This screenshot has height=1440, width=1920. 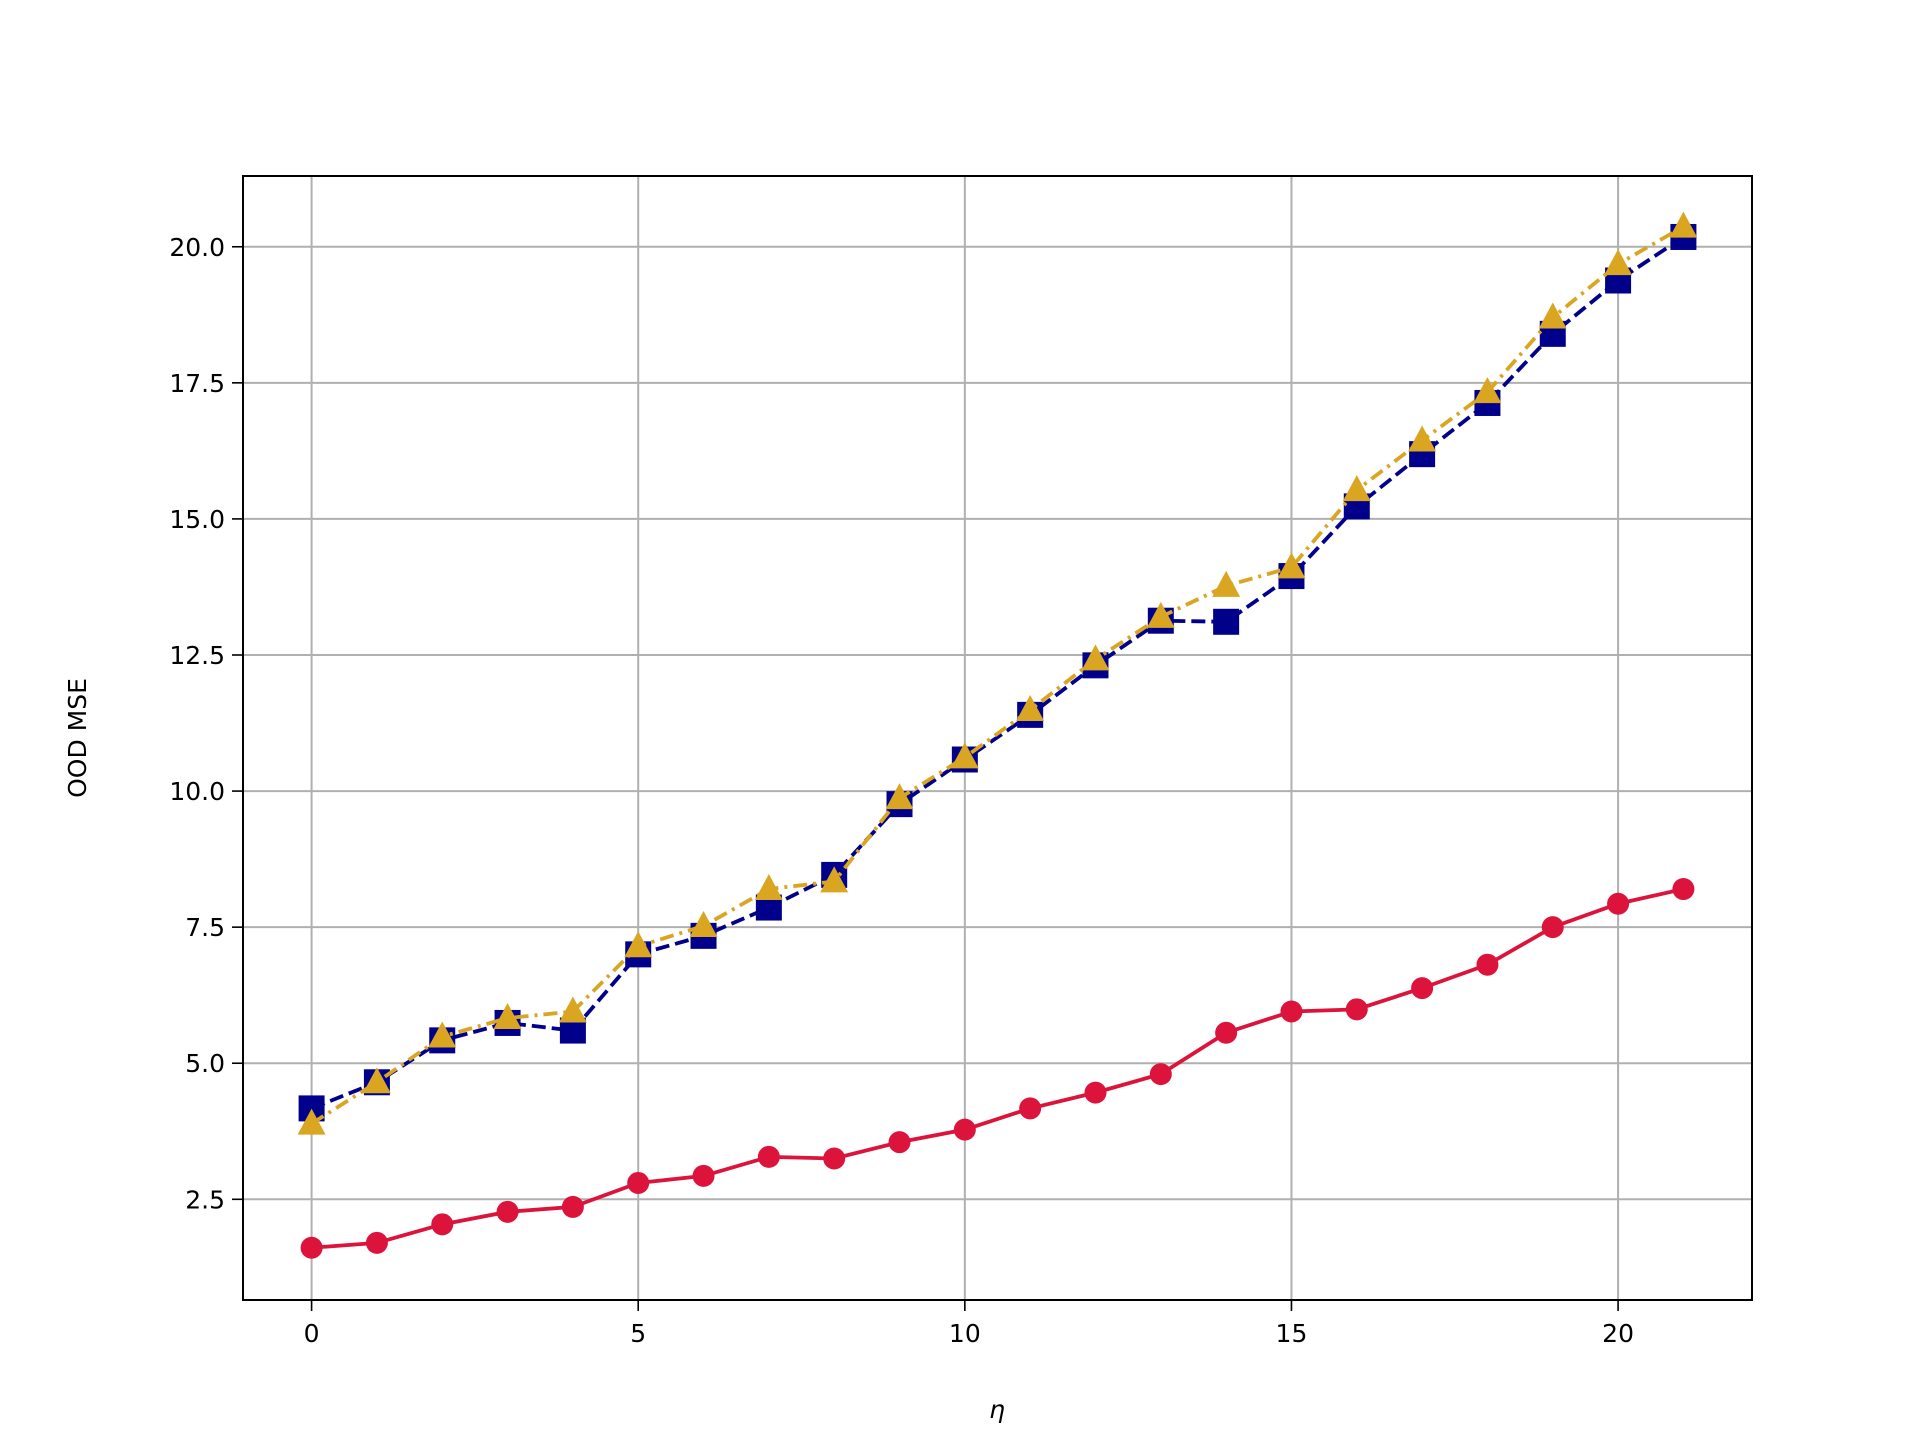 I want to click on x-tick-label: 10, so click(x=965, y=1333).